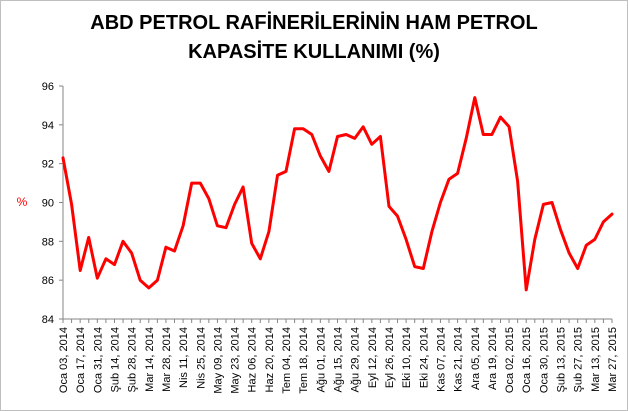 The image size is (628, 411). Describe the element at coordinates (493, 358) in the screenshot. I see `x-tick-label: Ara 19, 2014` at that location.